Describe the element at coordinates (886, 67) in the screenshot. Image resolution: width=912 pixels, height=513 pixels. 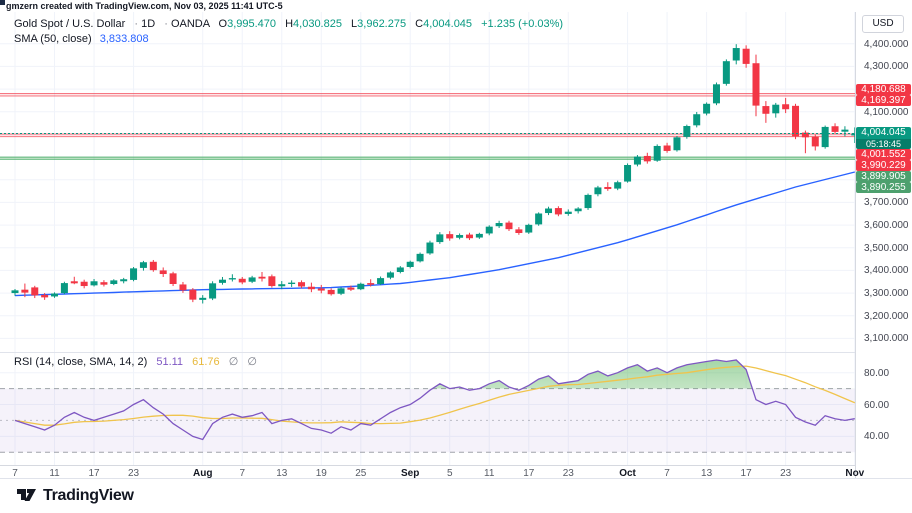
I see `price-axis-tick: 4,300.000` at that location.